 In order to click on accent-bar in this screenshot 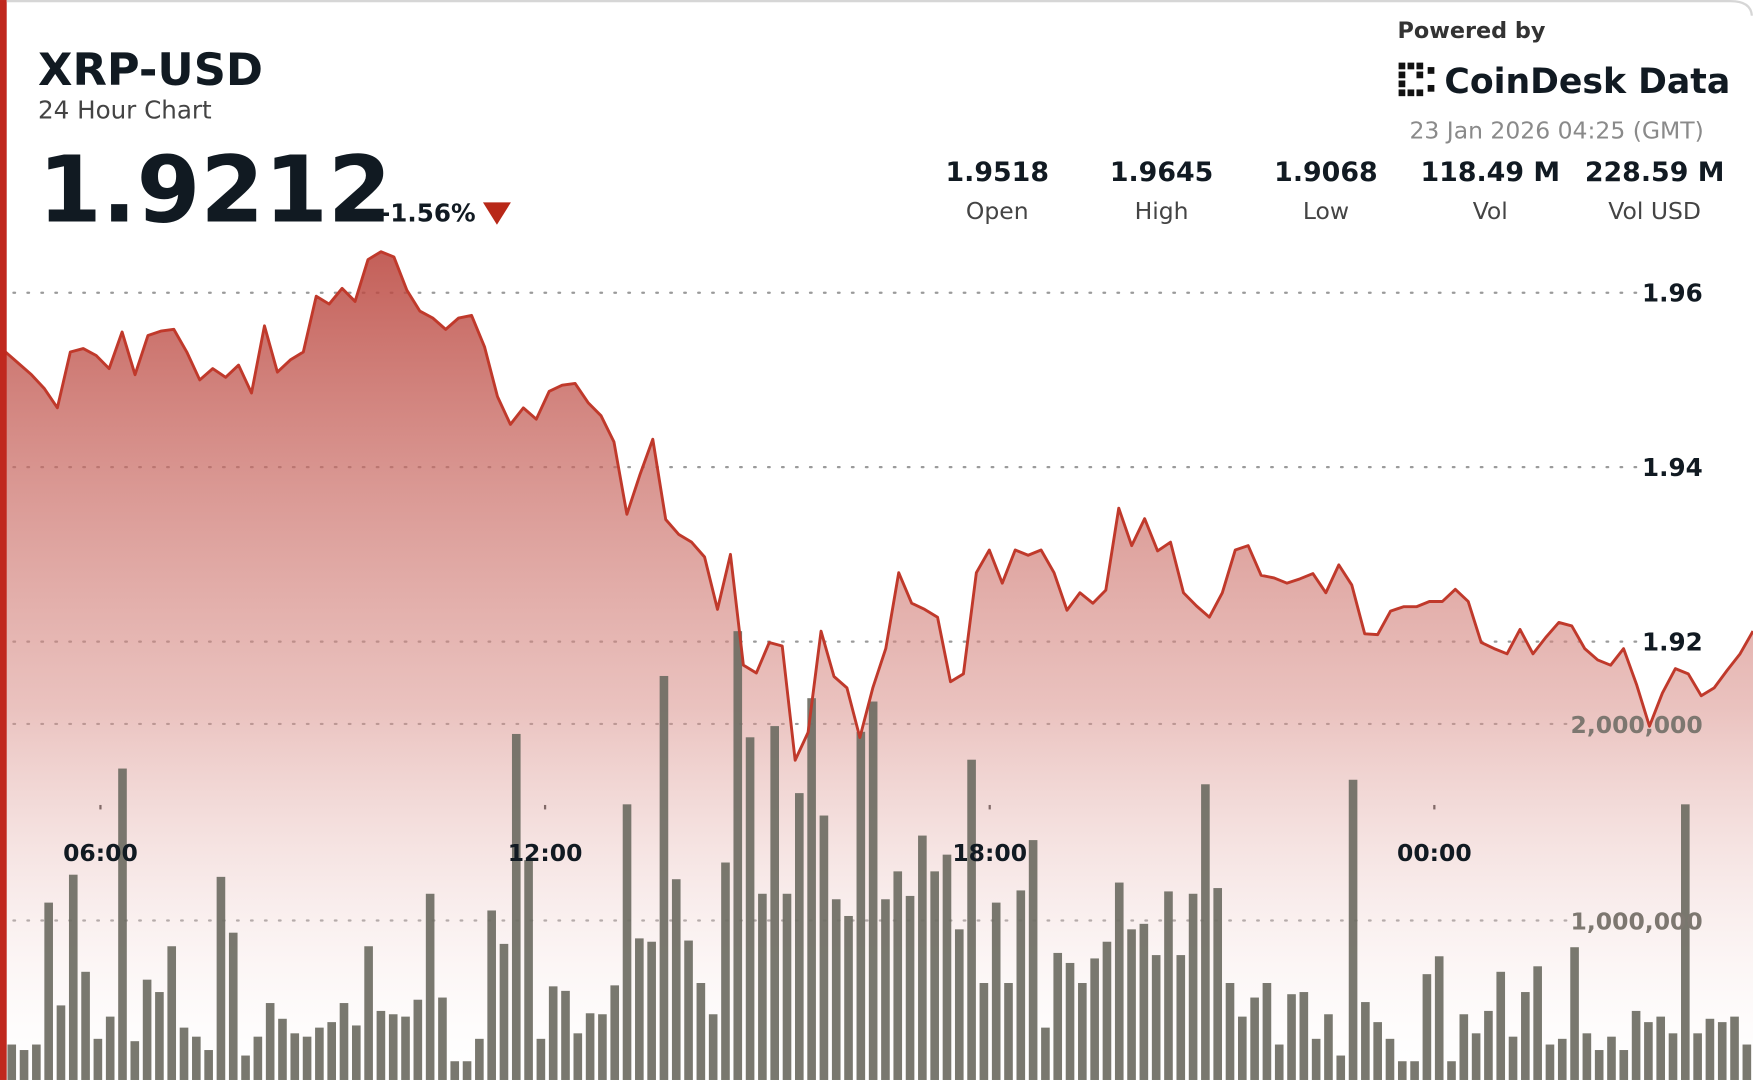, I will do `click(3, 540)`.